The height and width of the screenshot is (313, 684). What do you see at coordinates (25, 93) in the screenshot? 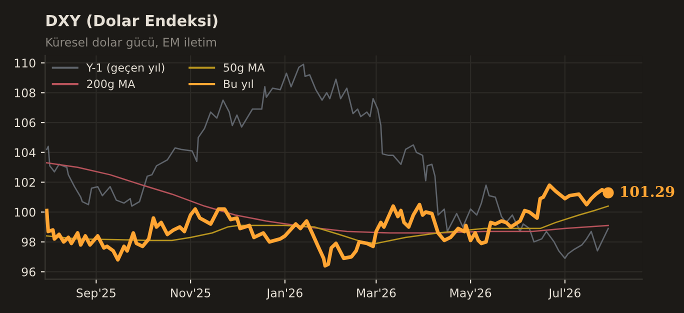
I see `y-tick-label: 108` at bounding box center [25, 93].